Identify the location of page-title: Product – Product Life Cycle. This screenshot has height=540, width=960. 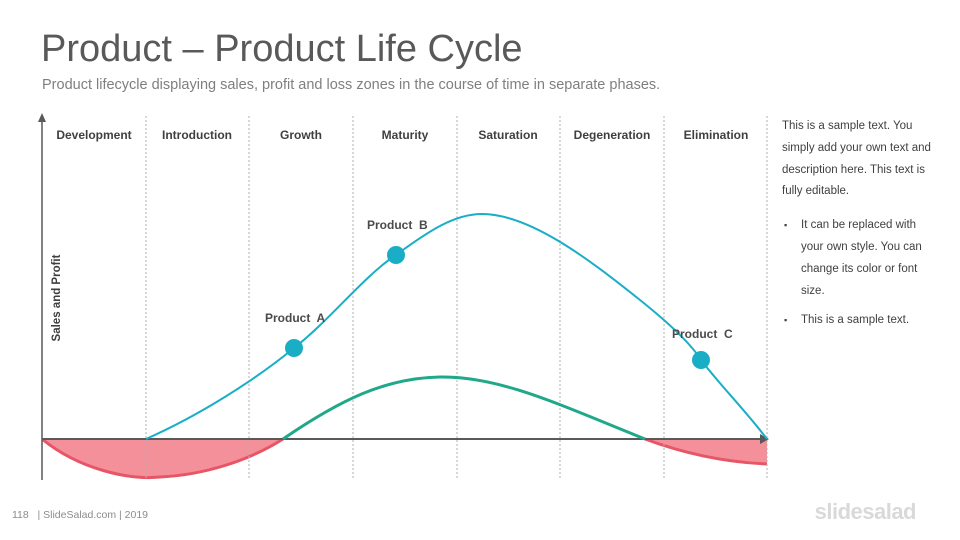
(282, 49).